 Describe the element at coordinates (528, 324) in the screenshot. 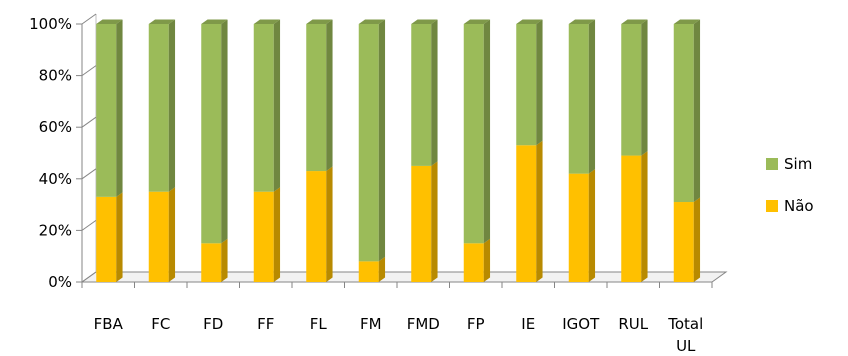

I see `x-tick-label: IE` at that location.